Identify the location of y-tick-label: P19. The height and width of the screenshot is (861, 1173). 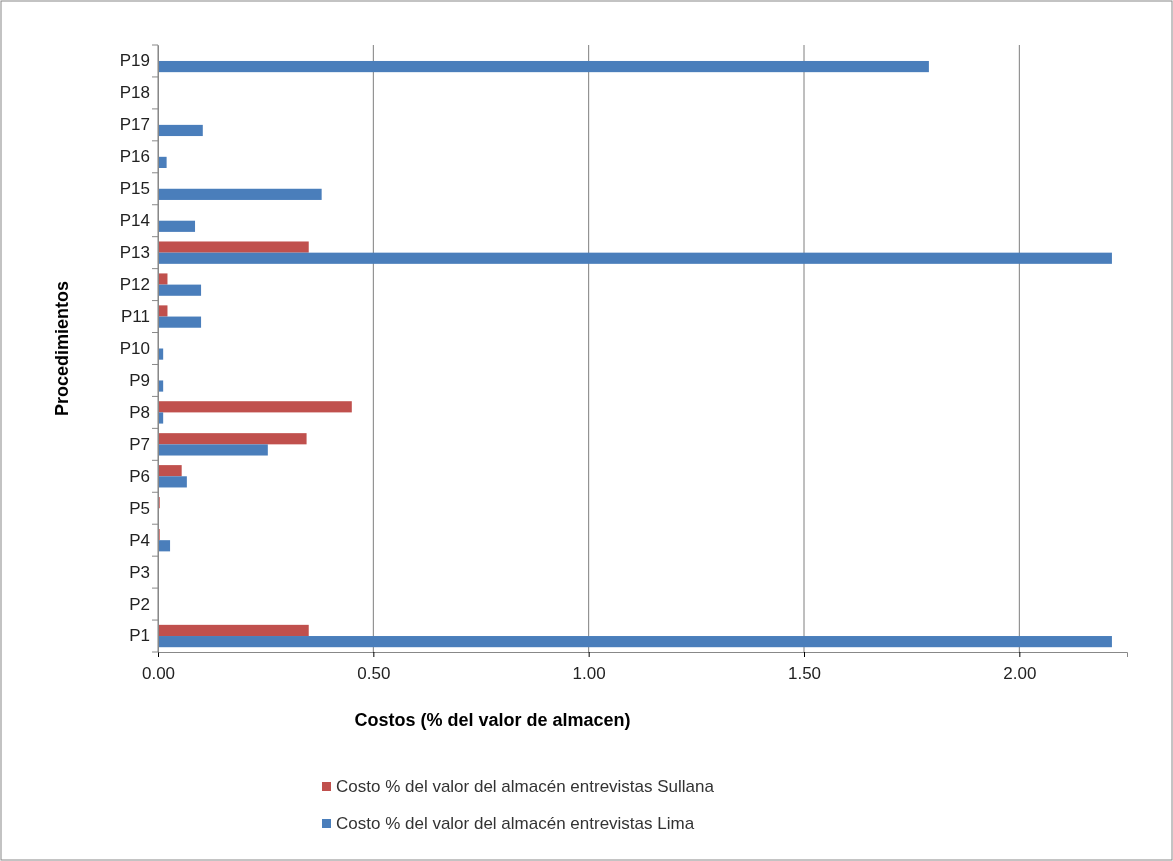
(134, 61).